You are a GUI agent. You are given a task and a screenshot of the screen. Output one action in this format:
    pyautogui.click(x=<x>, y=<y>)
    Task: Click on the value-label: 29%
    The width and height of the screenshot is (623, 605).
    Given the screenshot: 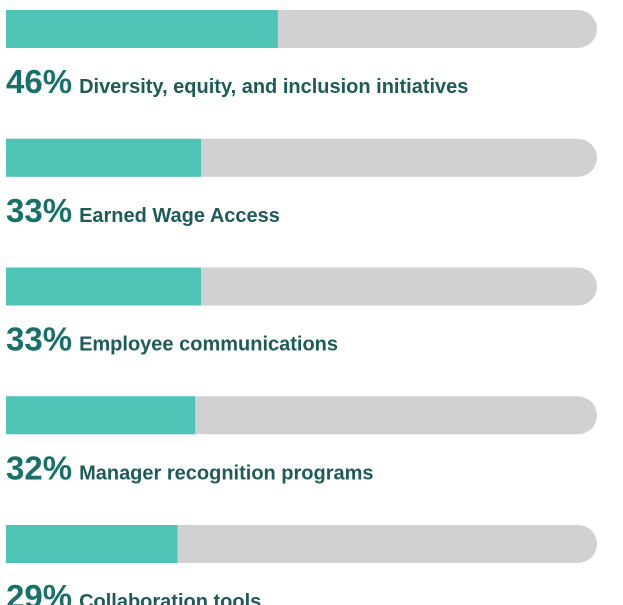 What is the action you would take?
    pyautogui.click(x=39, y=591)
    